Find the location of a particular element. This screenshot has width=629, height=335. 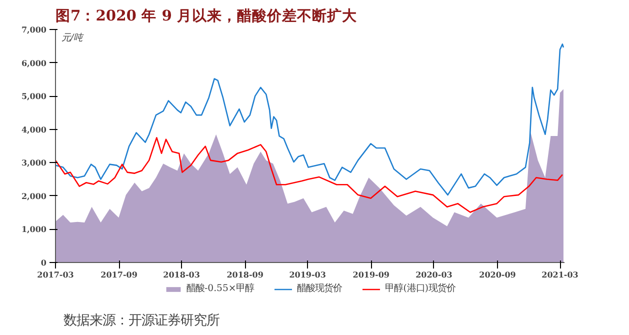

y-tick-label: 6,000 is located at coordinates (34, 63).